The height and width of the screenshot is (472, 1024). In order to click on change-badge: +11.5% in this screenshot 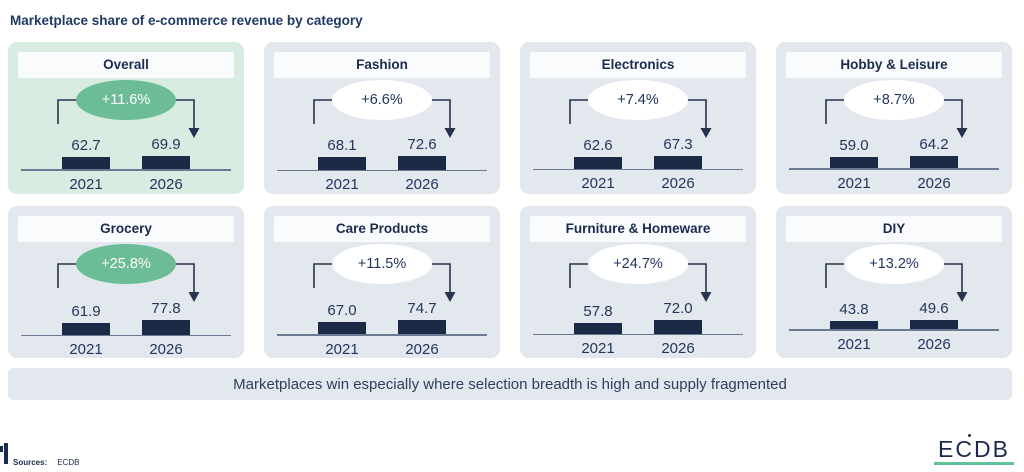, I will do `click(382, 264)`.